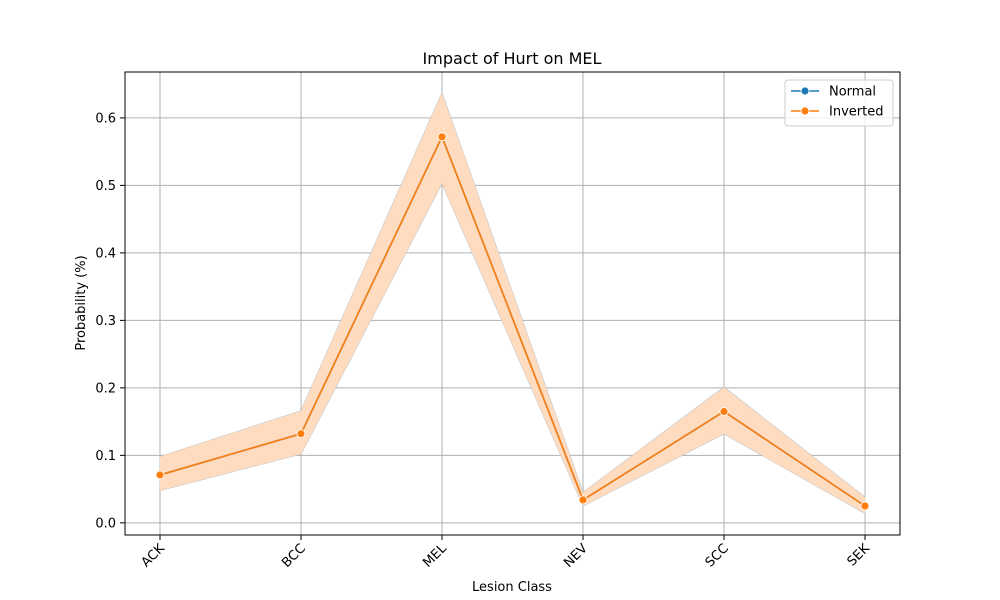 This screenshot has width=1000, height=600. I want to click on y-tick-label: 0.1, so click(105, 456).